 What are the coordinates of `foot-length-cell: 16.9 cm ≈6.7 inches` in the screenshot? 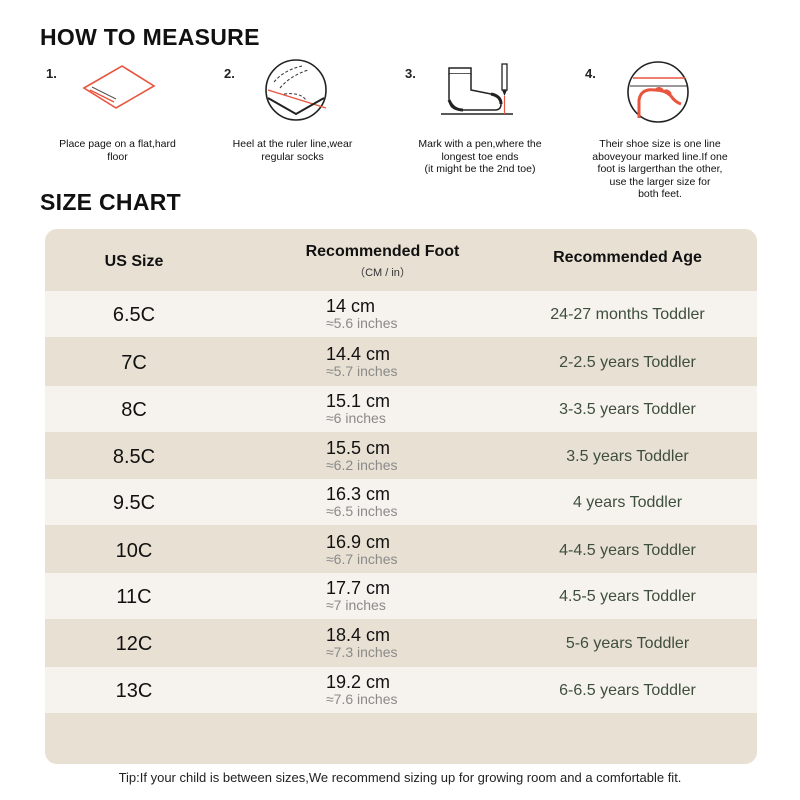 It's located at (426, 550).